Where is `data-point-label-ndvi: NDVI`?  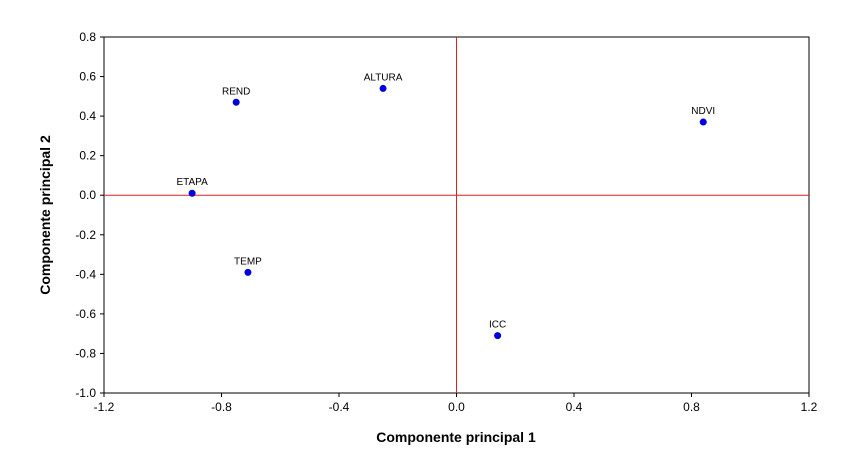 data-point-label-ndvi: NDVI is located at coordinates (703, 111).